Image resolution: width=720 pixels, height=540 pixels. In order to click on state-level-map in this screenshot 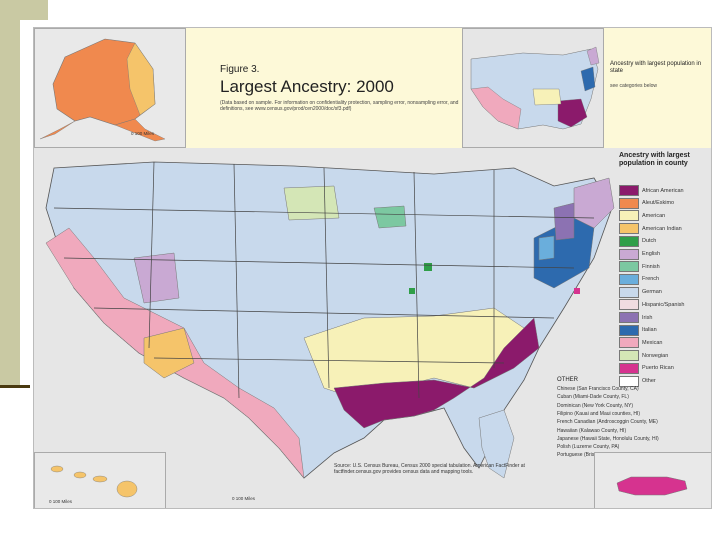, I will do `click(535, 88)`.